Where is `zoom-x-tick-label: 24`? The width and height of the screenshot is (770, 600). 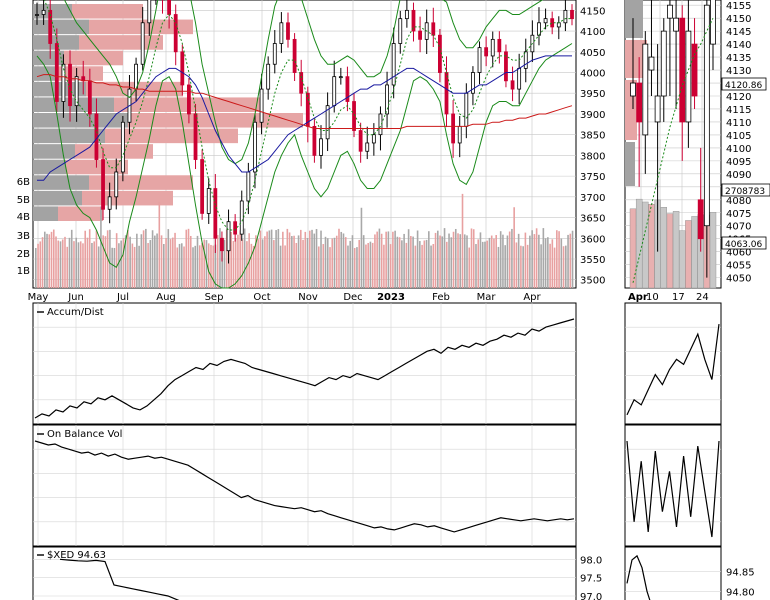 zoom-x-tick-label: 24 is located at coordinates (702, 297).